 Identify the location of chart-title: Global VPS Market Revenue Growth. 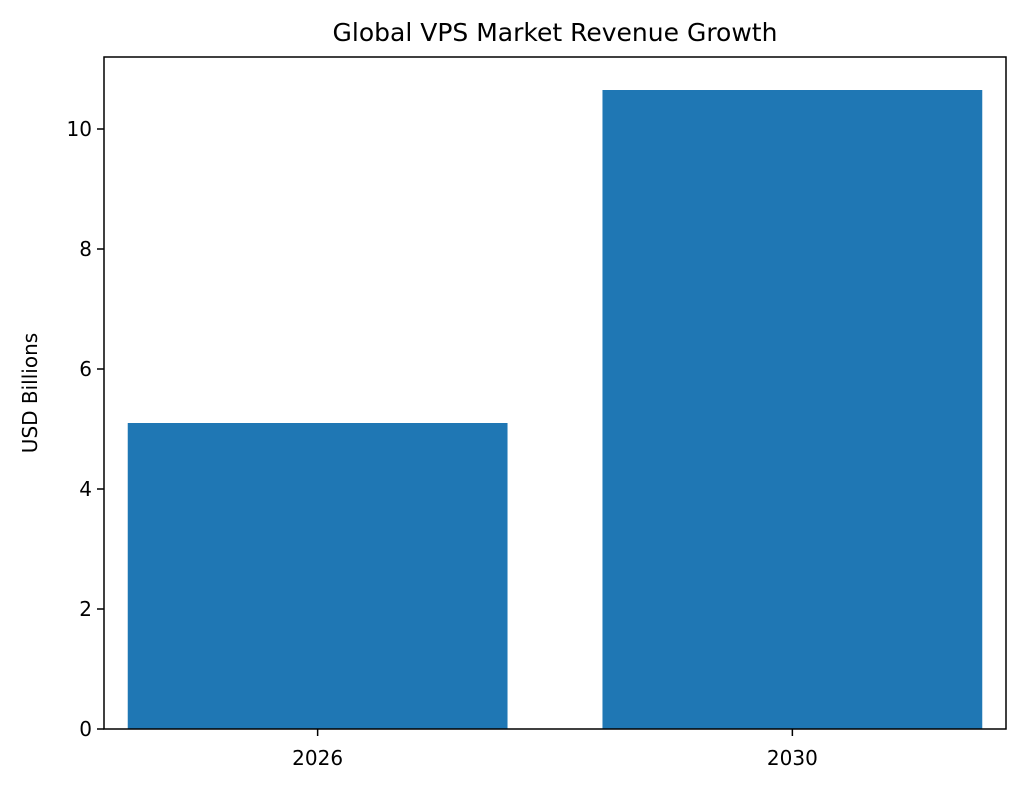
(555, 32).